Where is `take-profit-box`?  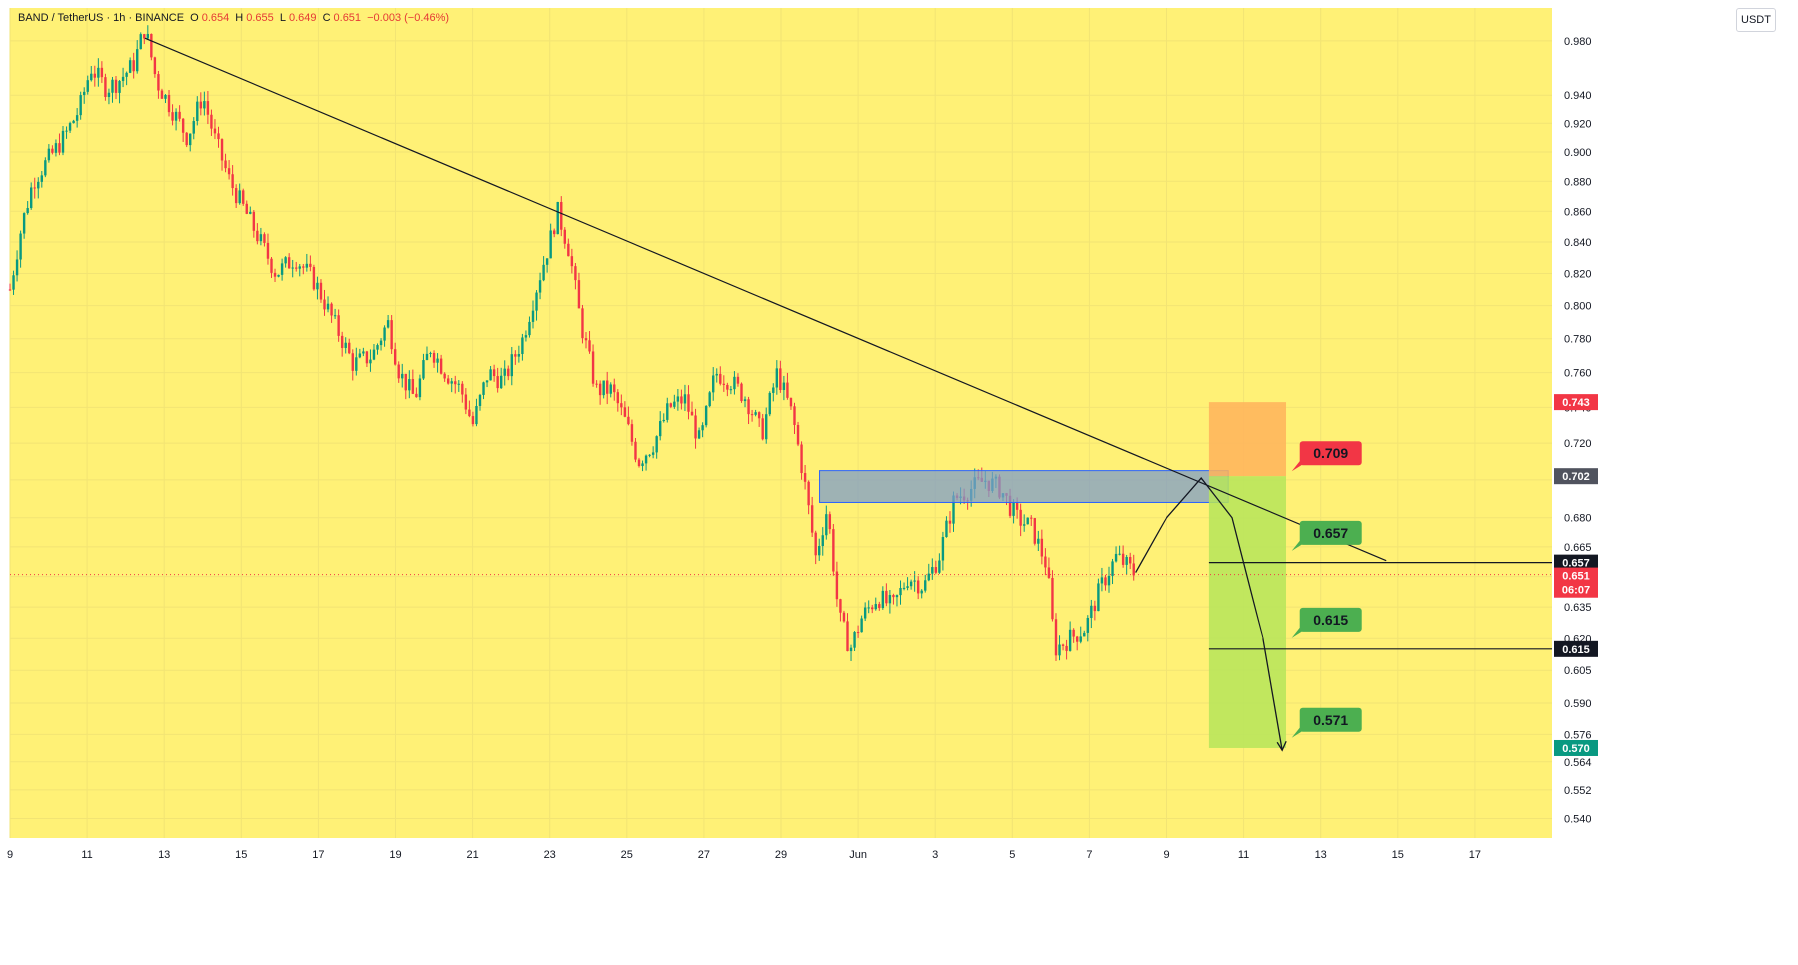 take-profit-box is located at coordinates (1247, 612).